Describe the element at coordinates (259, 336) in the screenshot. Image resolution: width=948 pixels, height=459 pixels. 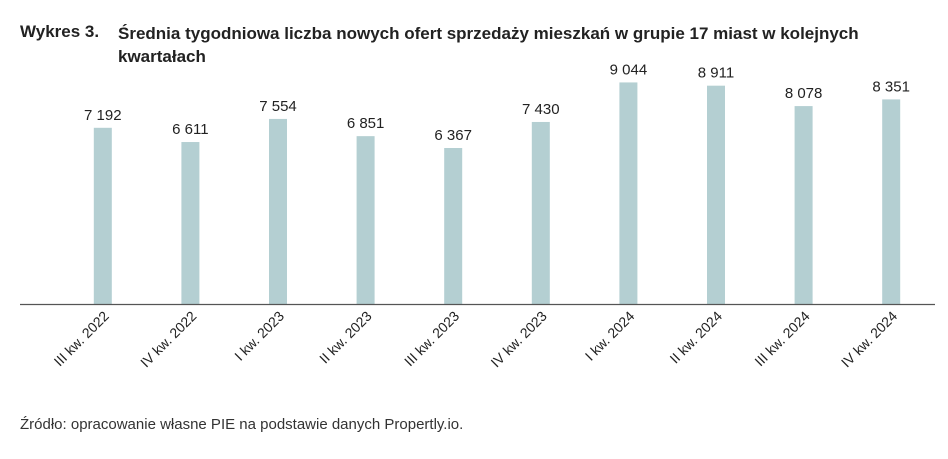
I see `x-tick-label: I kw. 2023` at that location.